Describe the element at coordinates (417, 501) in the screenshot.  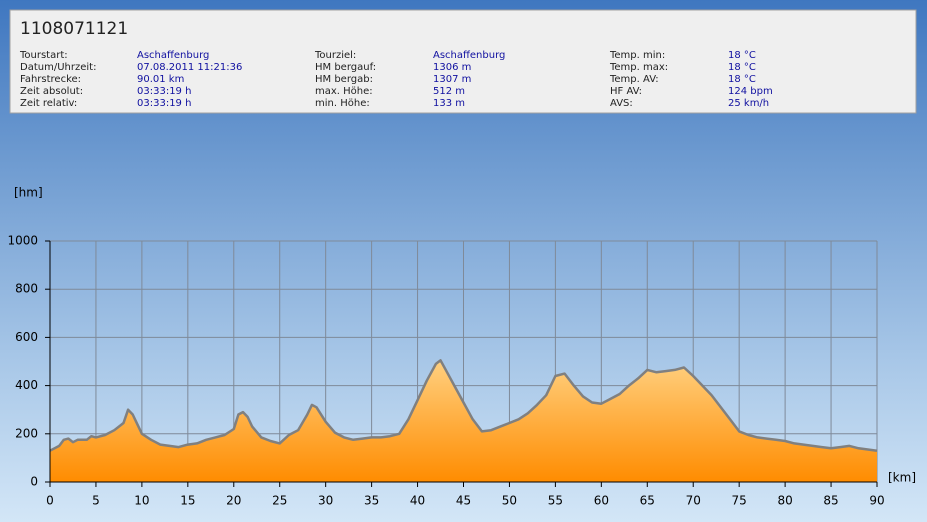
I see `x-tick-label: 40` at that location.